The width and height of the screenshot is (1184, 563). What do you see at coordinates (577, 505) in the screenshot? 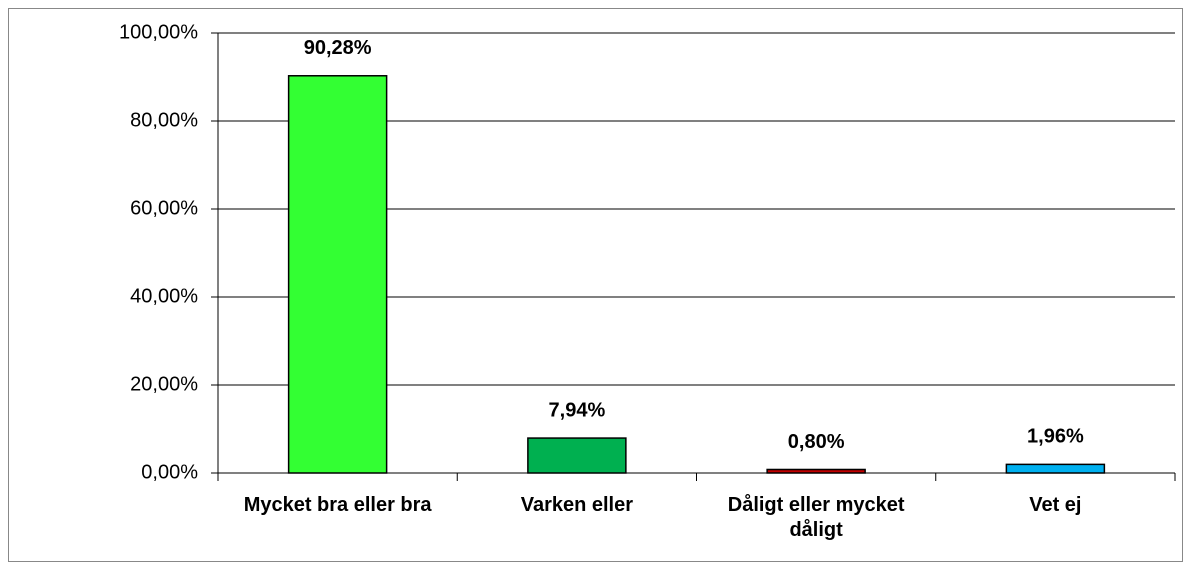
I see `x-tick-label: Varken eller` at bounding box center [577, 505].